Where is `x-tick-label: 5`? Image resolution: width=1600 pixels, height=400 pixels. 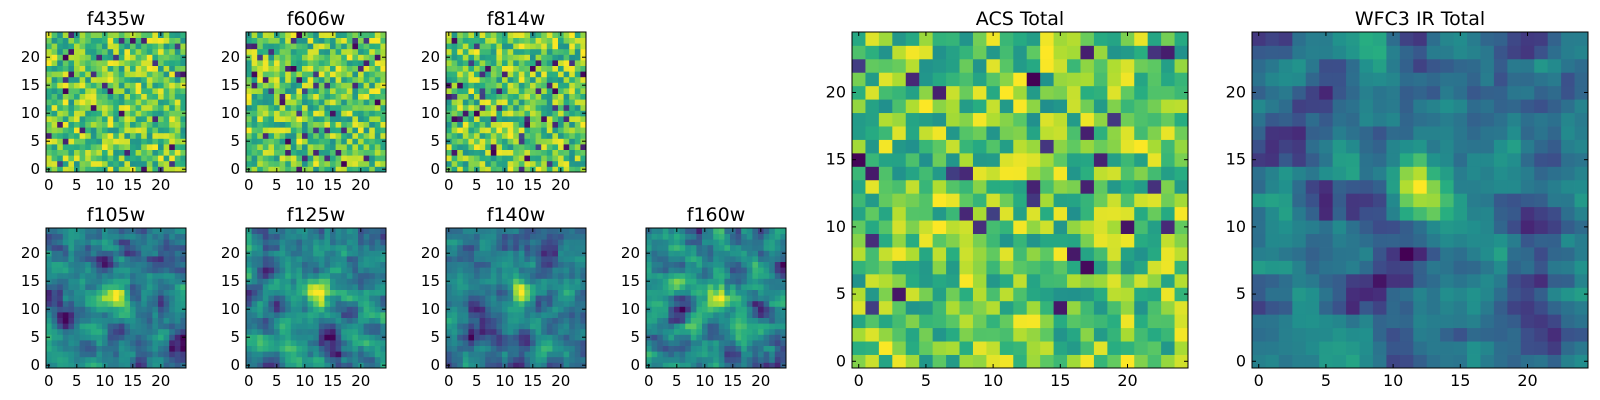
x-tick-label: 5 is located at coordinates (277, 381).